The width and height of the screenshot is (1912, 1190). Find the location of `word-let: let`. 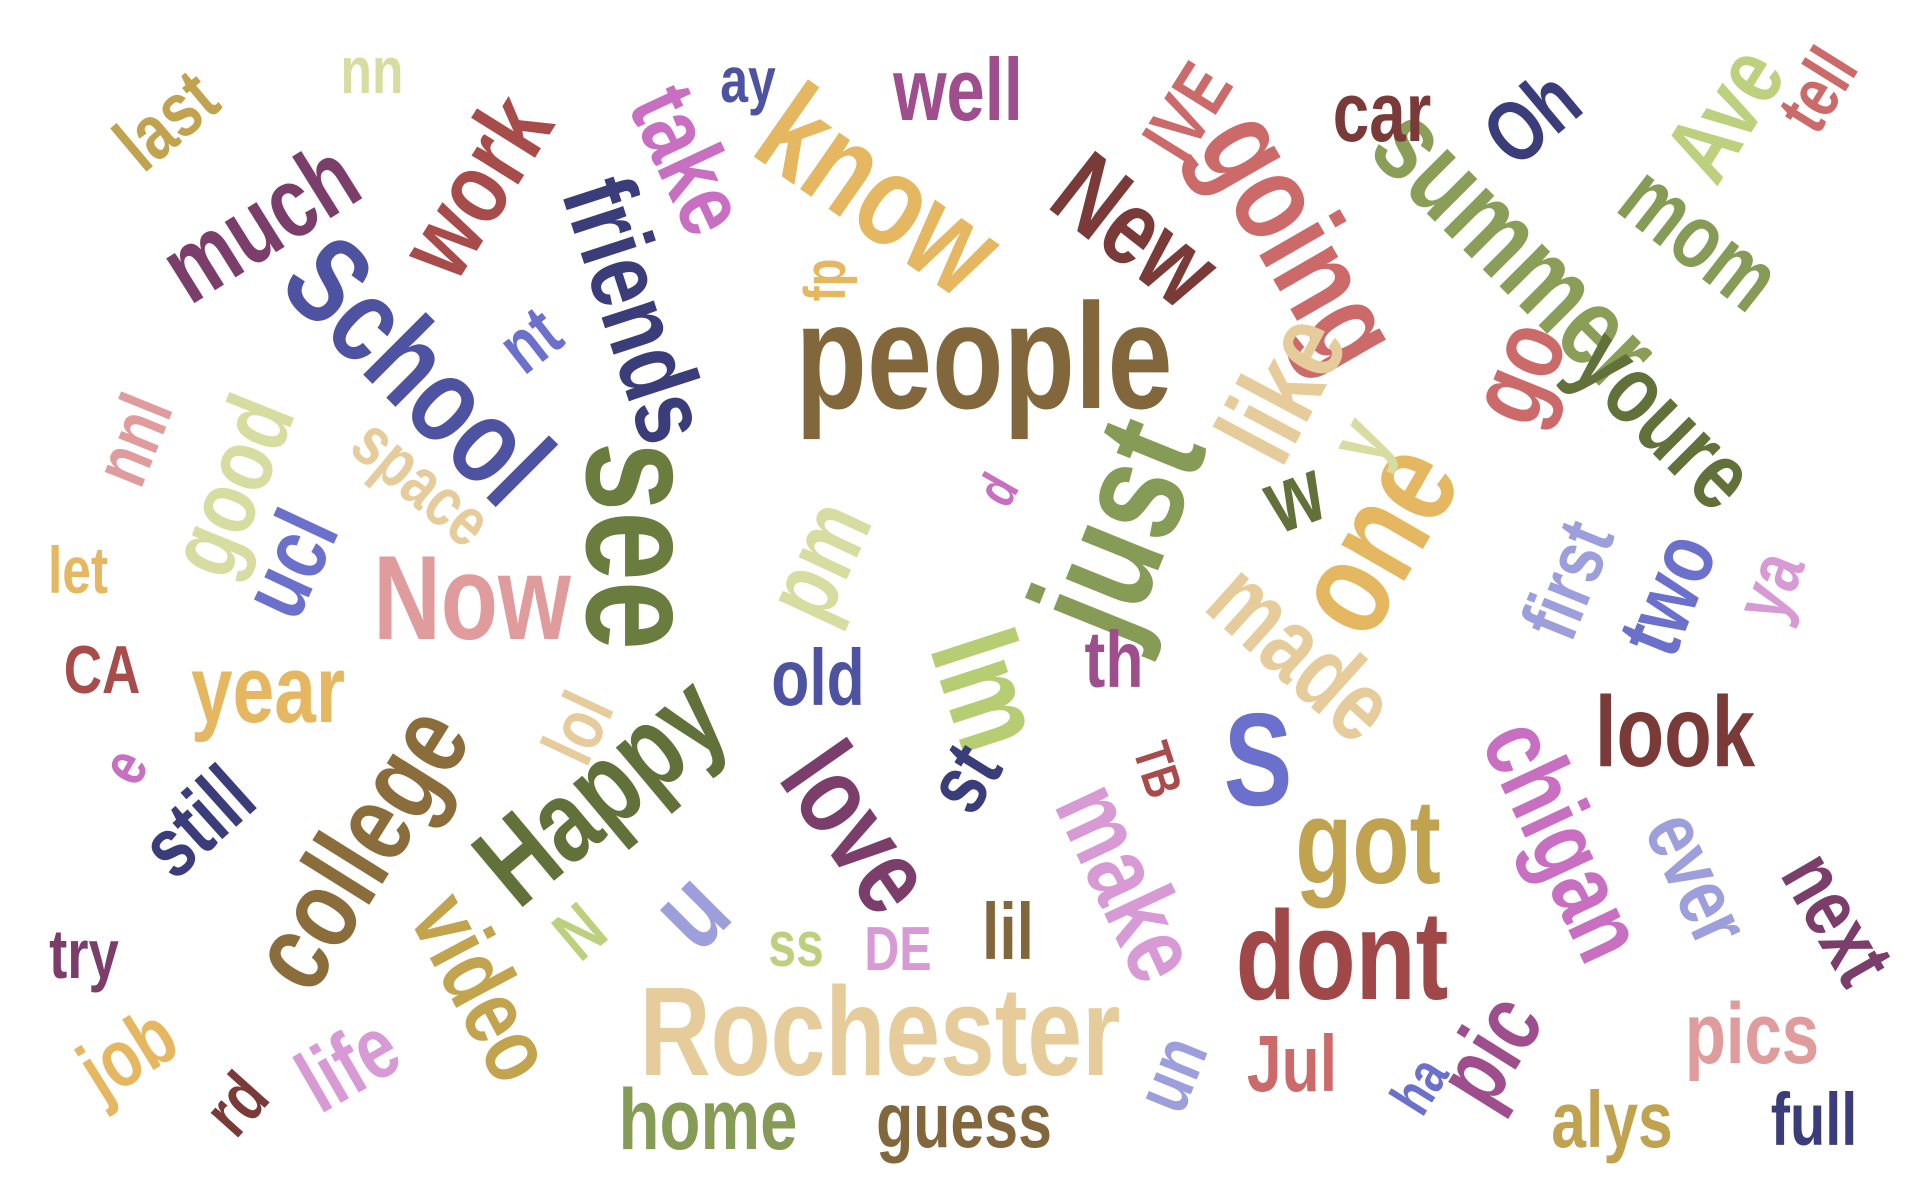

word-let: let is located at coordinates (78, 570).